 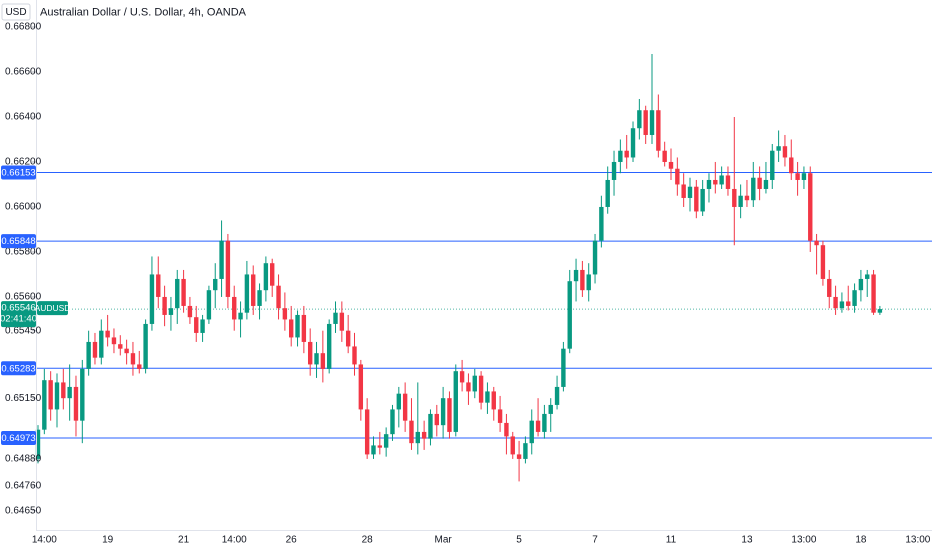 What do you see at coordinates (23, 398) in the screenshot?
I see `y-tick-label: 0.65150` at bounding box center [23, 398].